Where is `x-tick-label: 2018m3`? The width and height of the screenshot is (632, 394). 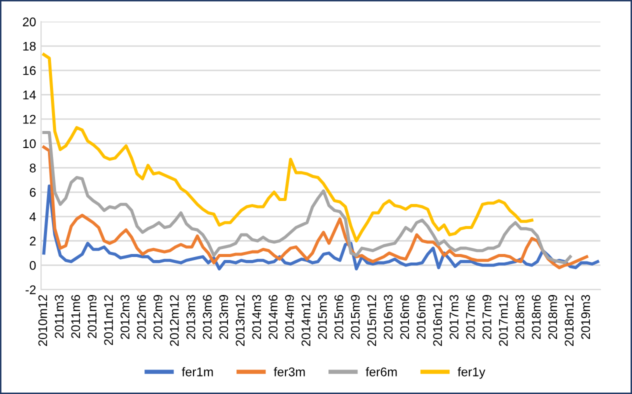
x-tick-label: 2018m3 is located at coordinates (519, 316).